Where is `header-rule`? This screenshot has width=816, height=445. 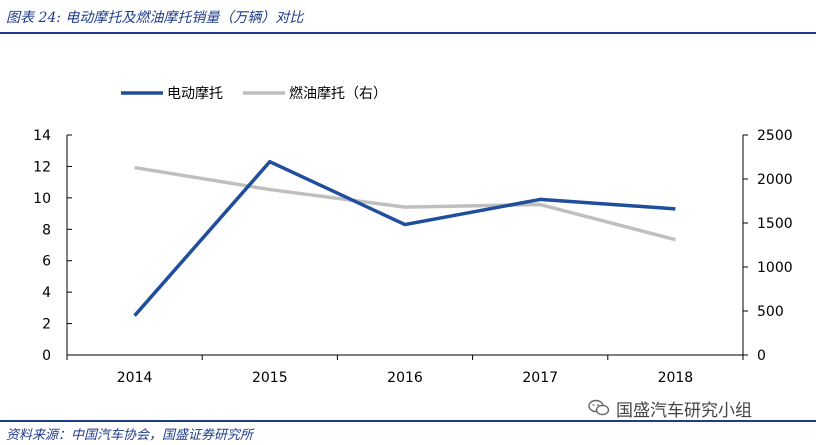 header-rule is located at coordinates (408, 33).